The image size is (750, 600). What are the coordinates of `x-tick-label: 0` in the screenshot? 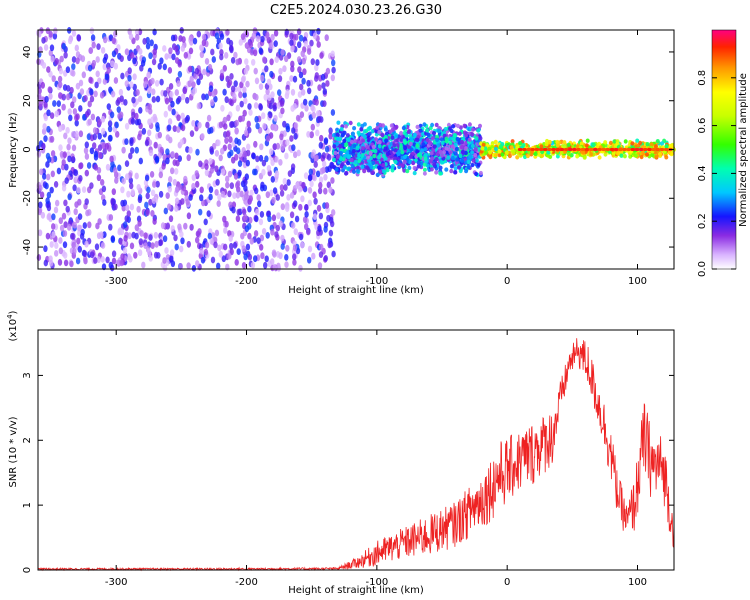 It's located at (507, 582).